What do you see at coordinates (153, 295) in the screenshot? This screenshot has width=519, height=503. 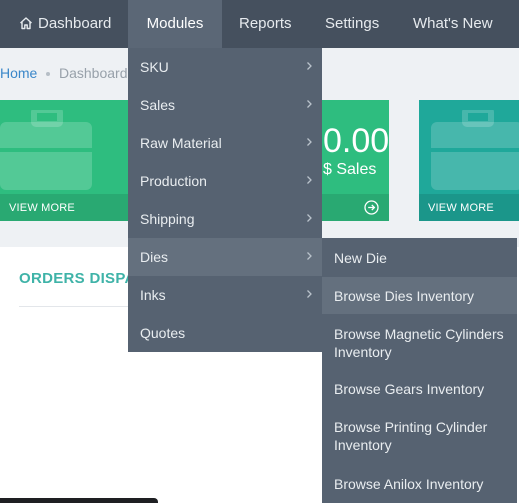 I see `menu-item-label: Inks` at bounding box center [153, 295].